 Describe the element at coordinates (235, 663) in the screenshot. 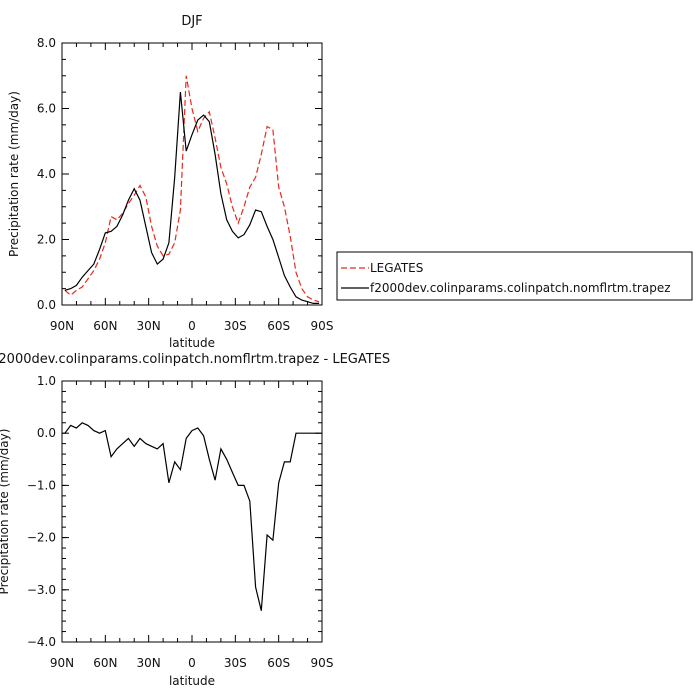

I see `chart2-xtick-label: 30S` at that location.